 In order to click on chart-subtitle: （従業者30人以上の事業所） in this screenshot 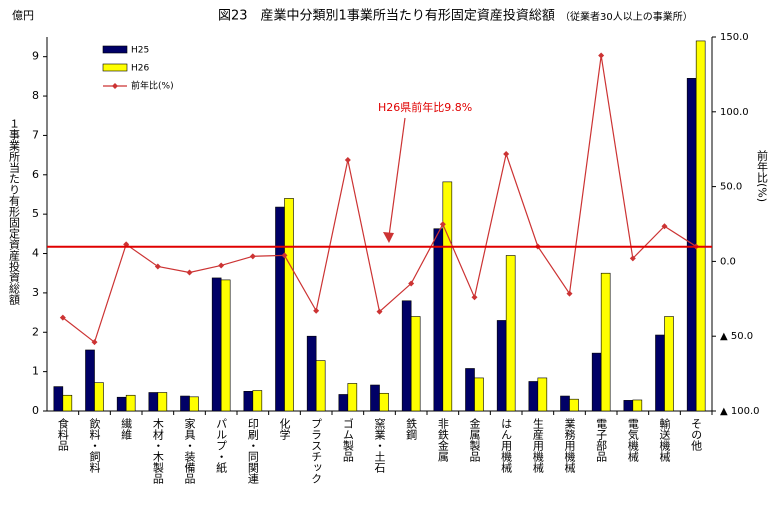, I will do `click(626, 16)`.